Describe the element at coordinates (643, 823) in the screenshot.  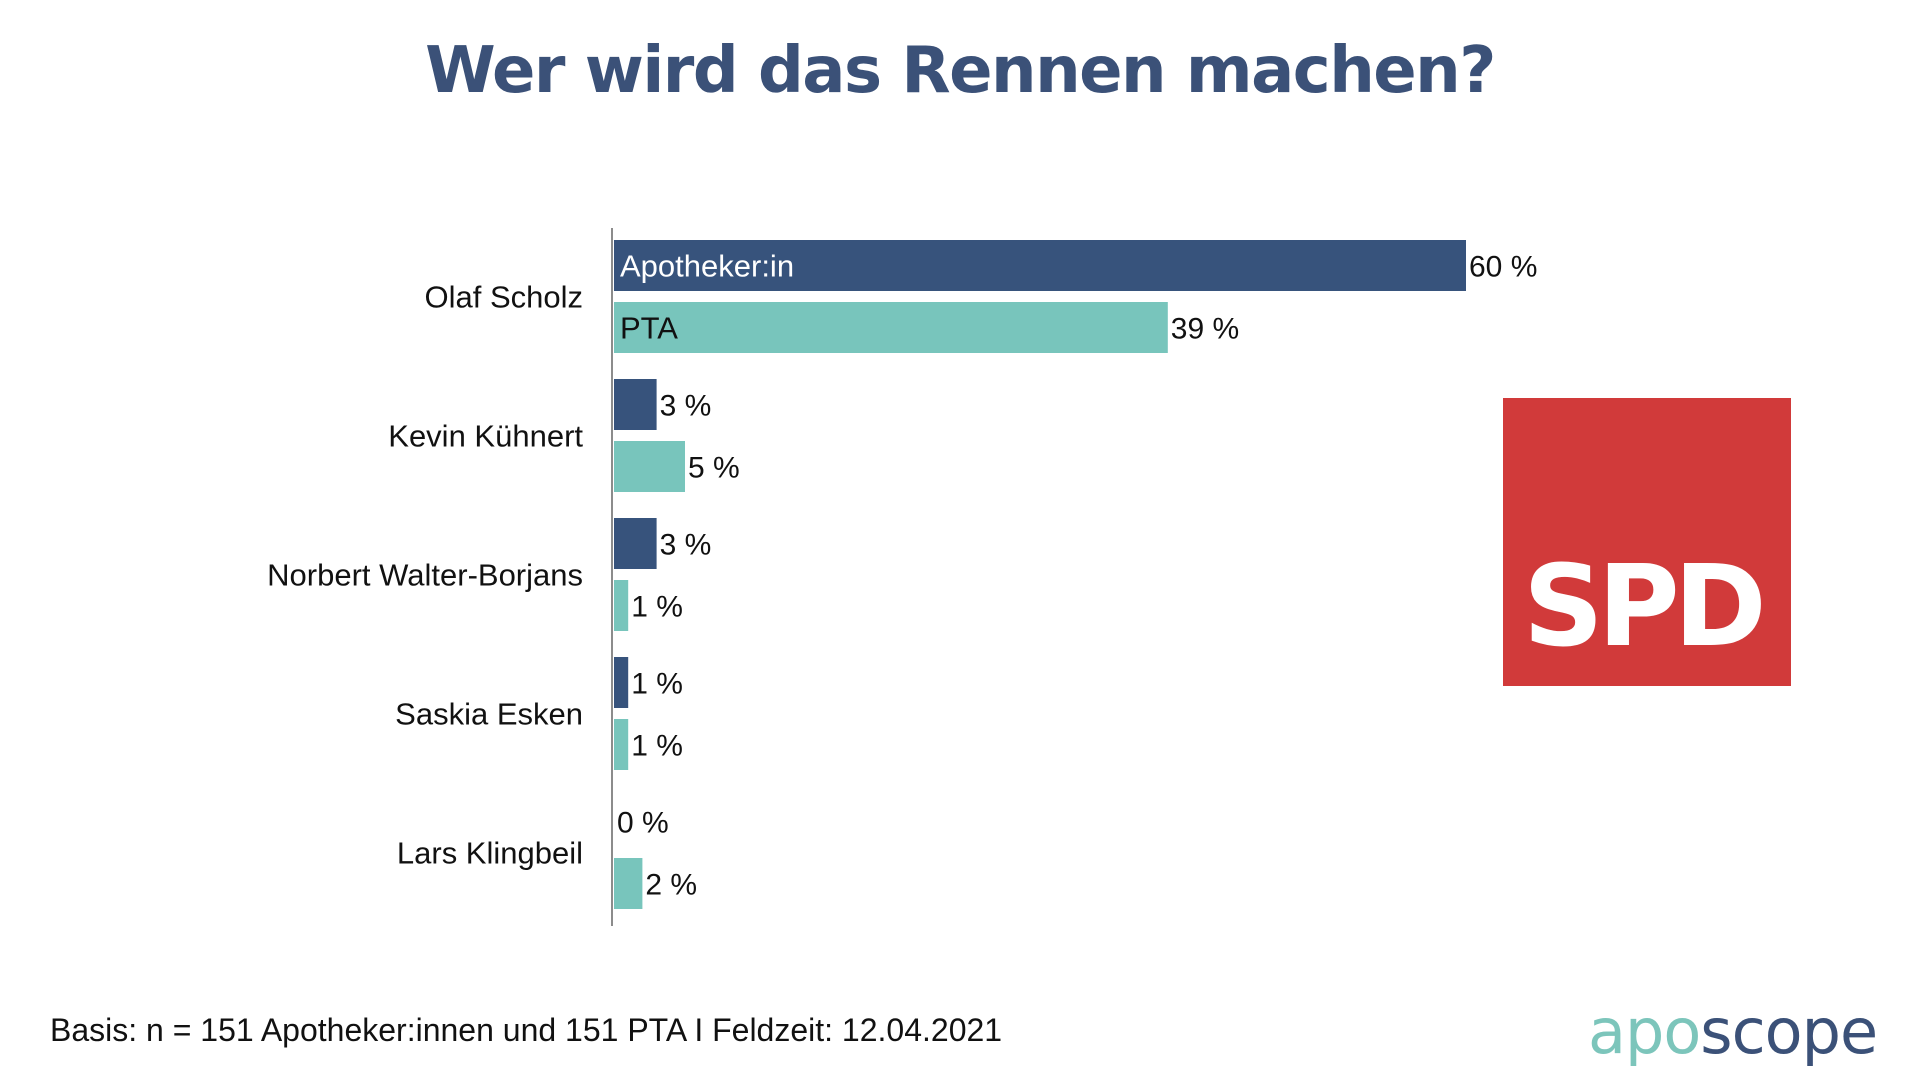
I see `value-label: 0 %` at that location.